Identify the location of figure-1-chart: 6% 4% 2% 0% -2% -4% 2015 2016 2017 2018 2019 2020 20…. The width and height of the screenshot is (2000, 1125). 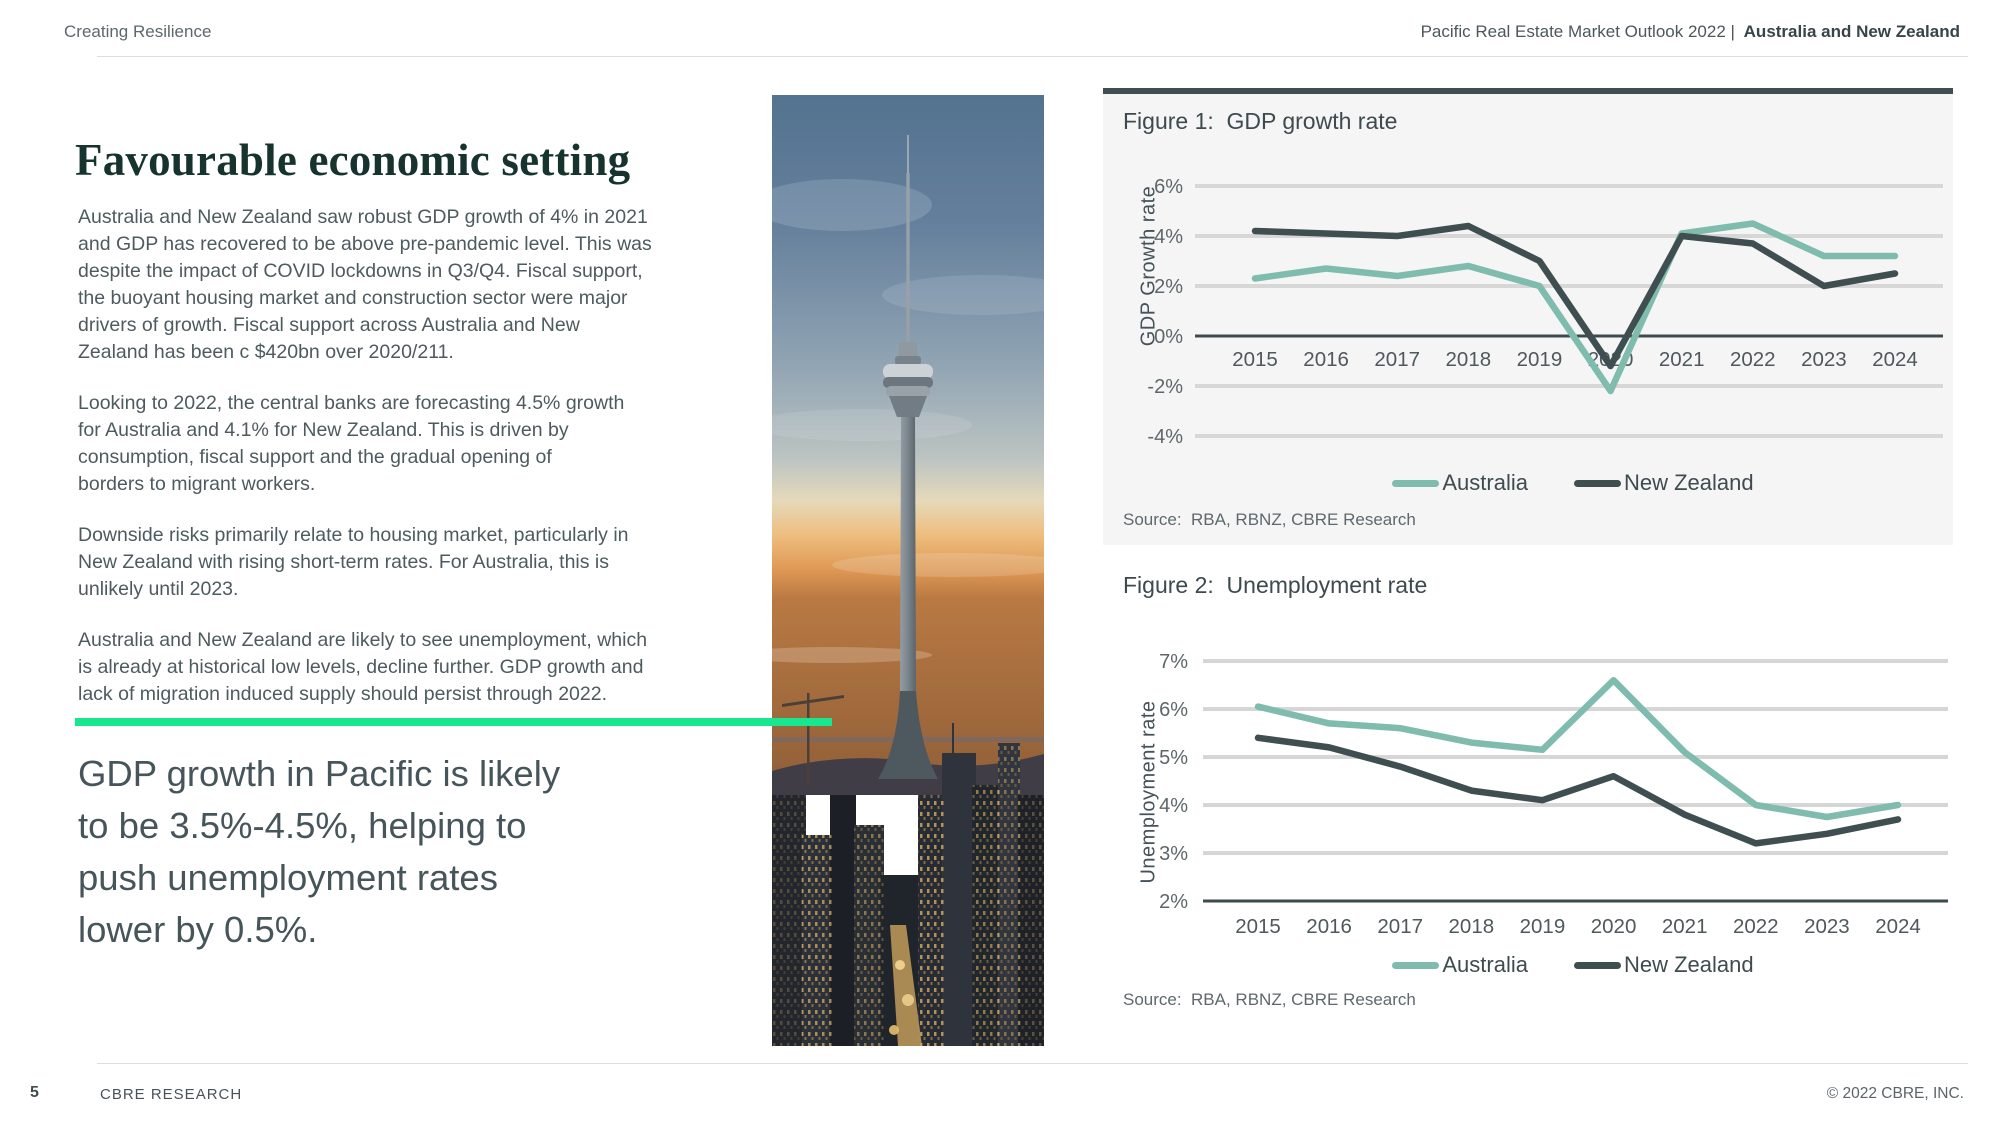
(1528, 310).